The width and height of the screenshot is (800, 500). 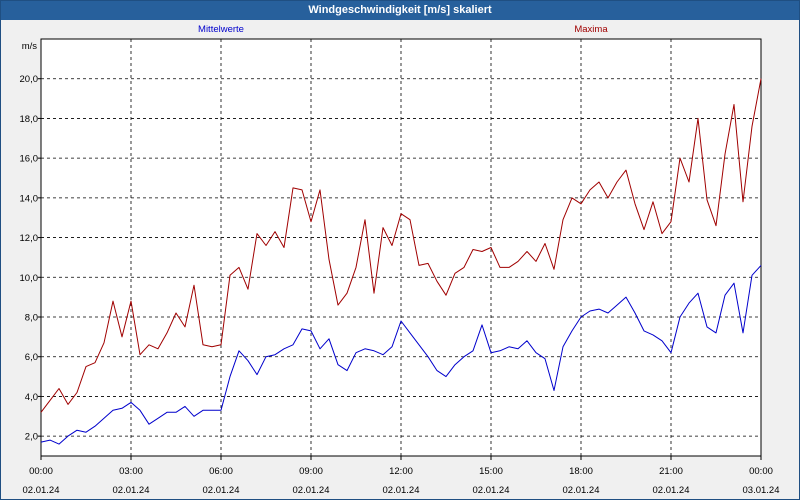 What do you see at coordinates (29, 198) in the screenshot?
I see `y-tick-label: 14,0` at bounding box center [29, 198].